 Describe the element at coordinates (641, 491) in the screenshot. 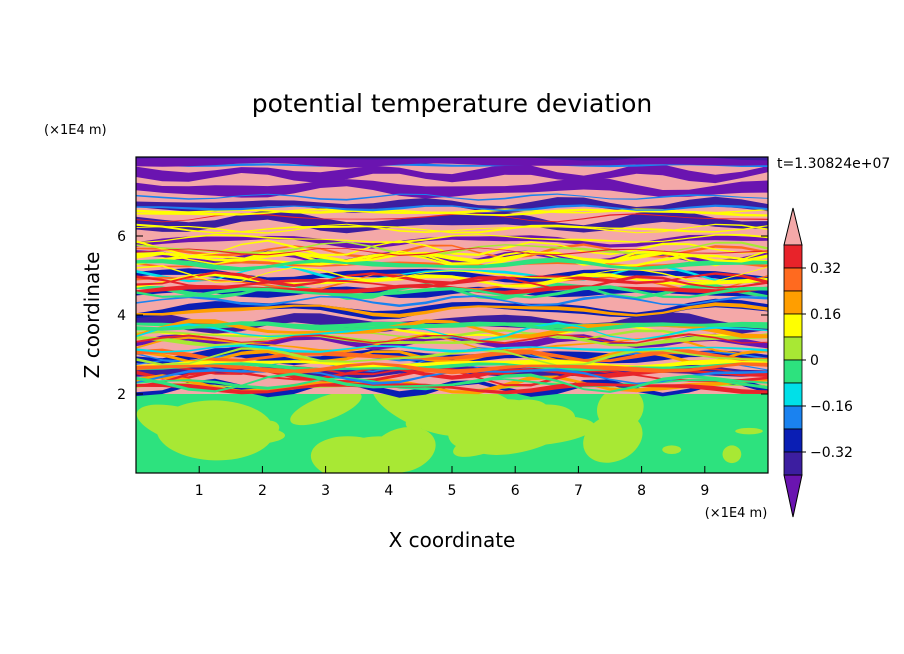

I see `x-tick-label: 8` at that location.